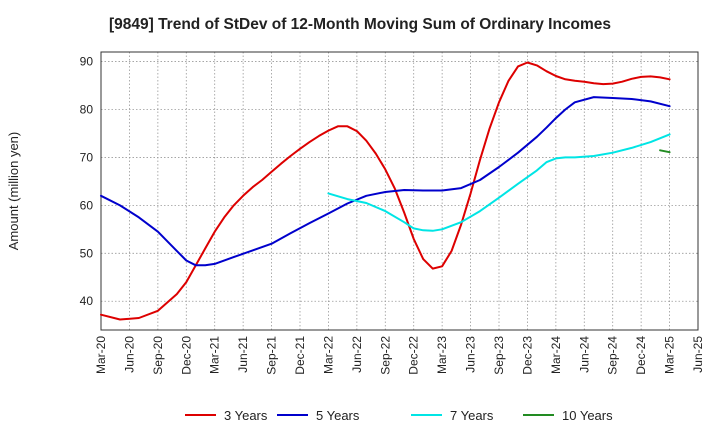  Describe the element at coordinates (87, 157) in the screenshot. I see `y-tick-label: 70` at that location.